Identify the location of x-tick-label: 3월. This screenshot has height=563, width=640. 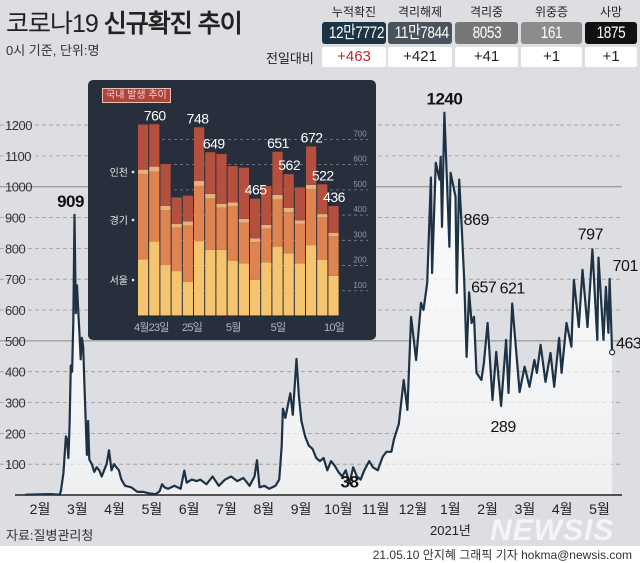
(77, 509).